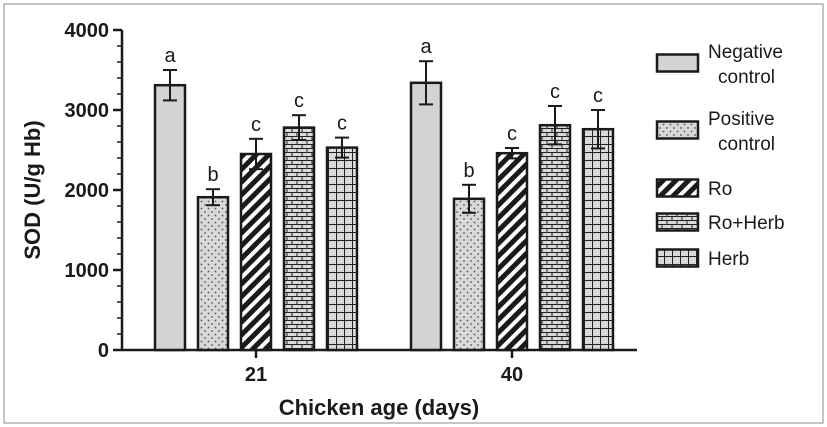 This screenshot has height=427, width=827. Describe the element at coordinates (379, 407) in the screenshot. I see `x-axis-title: Chicken age (days)` at that location.